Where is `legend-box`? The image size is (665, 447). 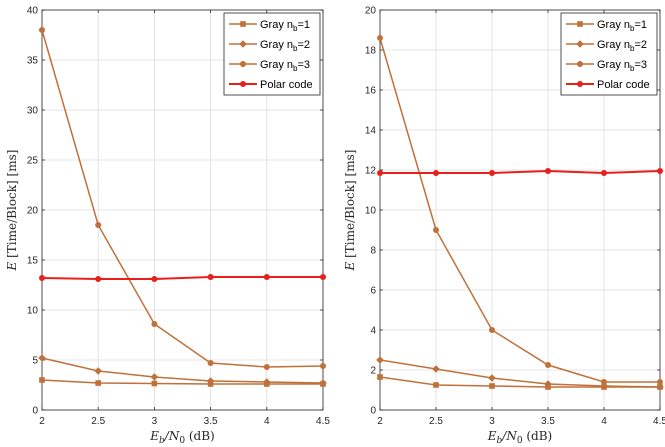 legend-box is located at coordinates (272, 54).